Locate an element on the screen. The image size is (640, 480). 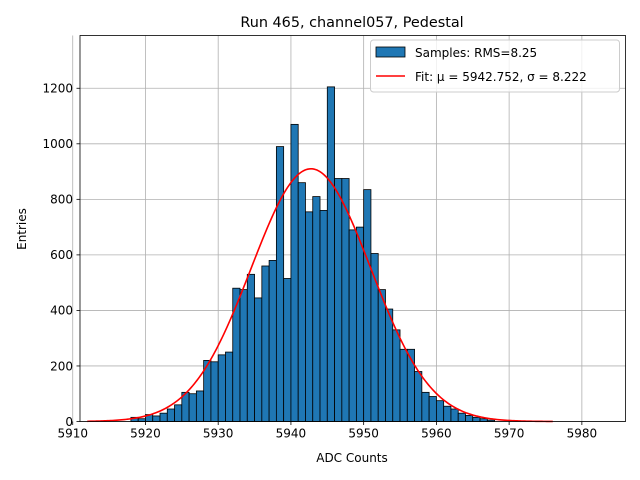
x-tick-label: 5980 is located at coordinates (582, 434).